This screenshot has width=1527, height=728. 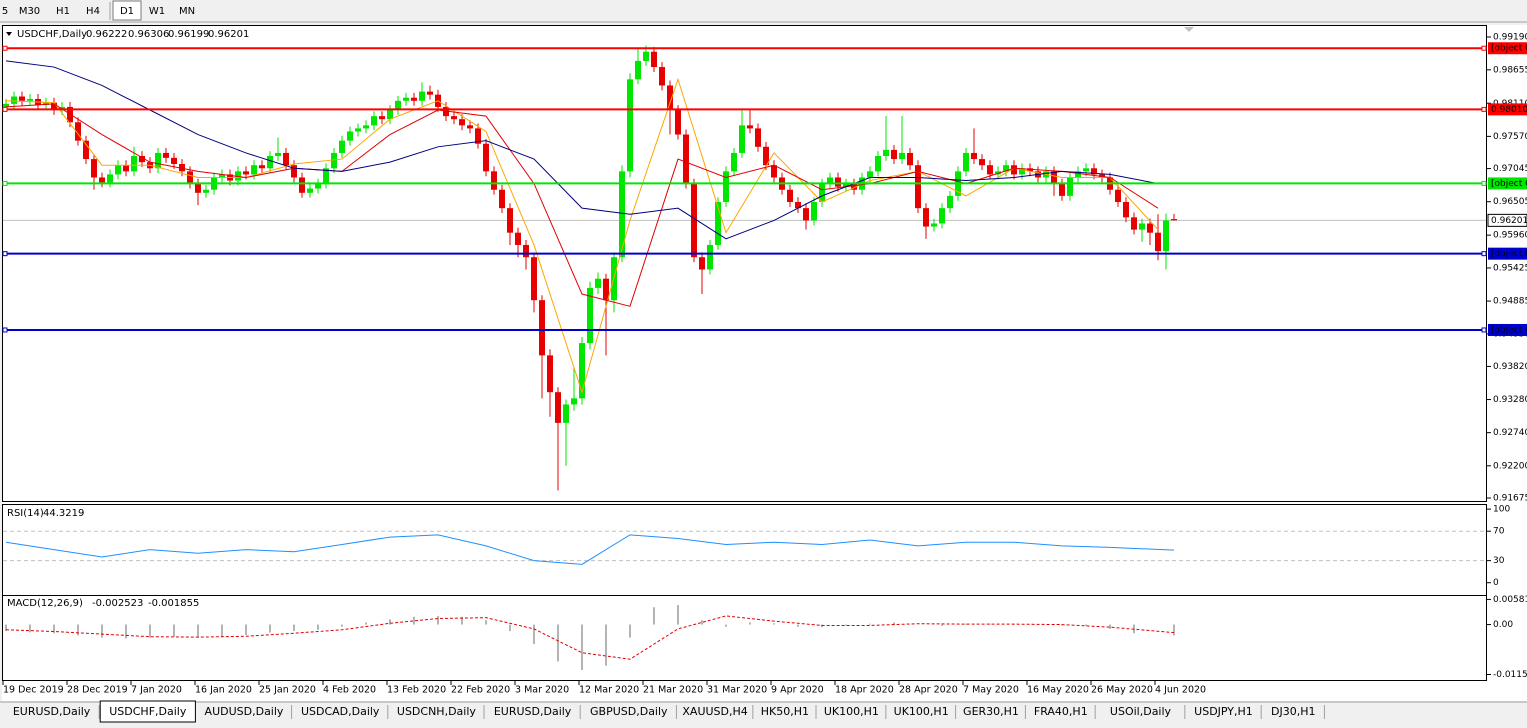 What do you see at coordinates (29, 11) in the screenshot?
I see `timeframe-button: M30` at bounding box center [29, 11].